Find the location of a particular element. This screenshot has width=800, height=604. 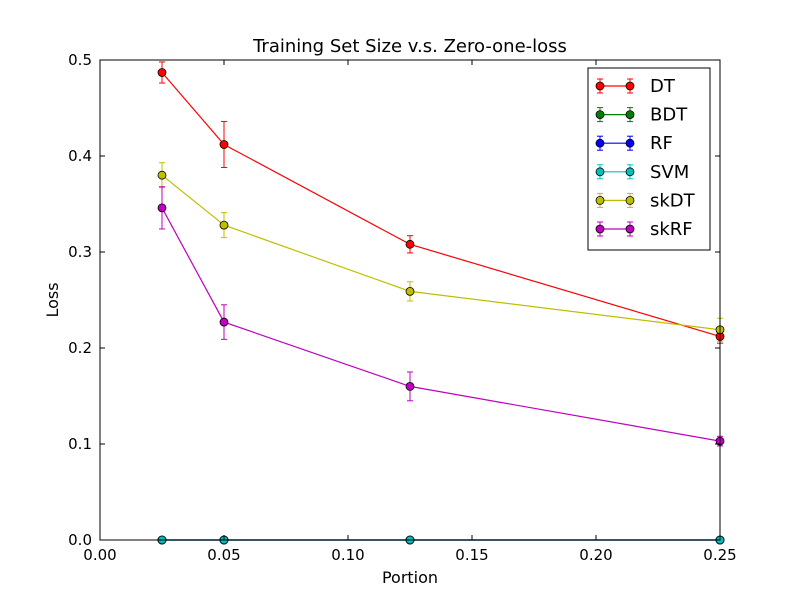

x-tick-label: 0.05 is located at coordinates (223, 555).